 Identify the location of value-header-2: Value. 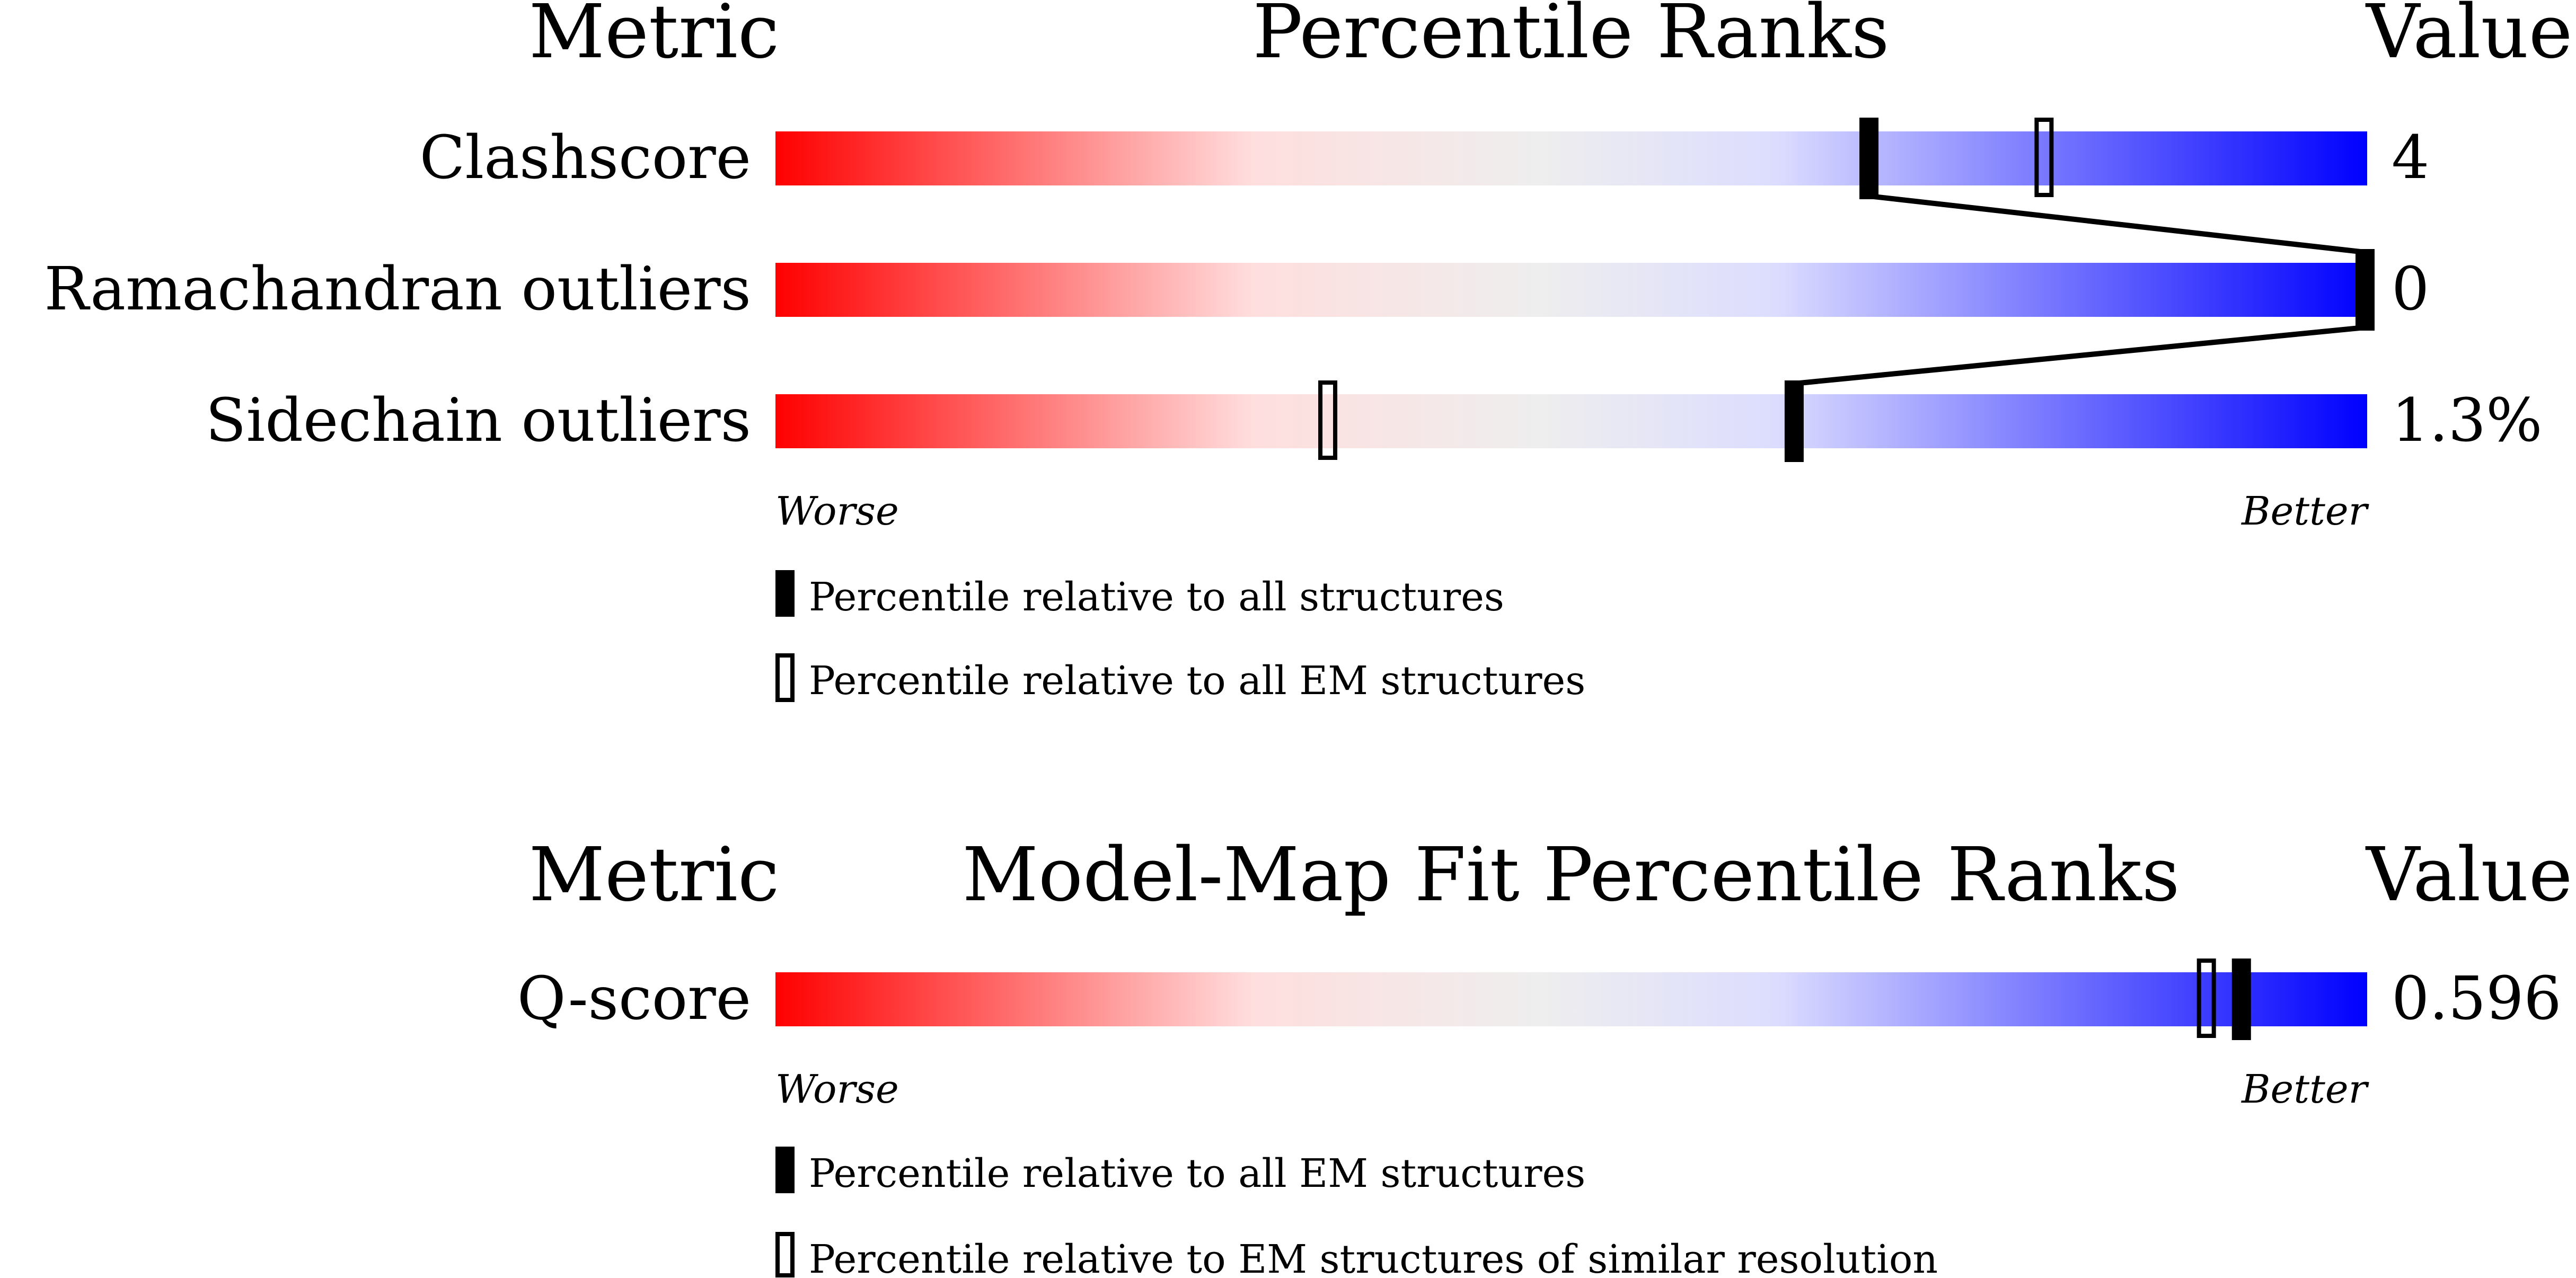
(2469, 875).